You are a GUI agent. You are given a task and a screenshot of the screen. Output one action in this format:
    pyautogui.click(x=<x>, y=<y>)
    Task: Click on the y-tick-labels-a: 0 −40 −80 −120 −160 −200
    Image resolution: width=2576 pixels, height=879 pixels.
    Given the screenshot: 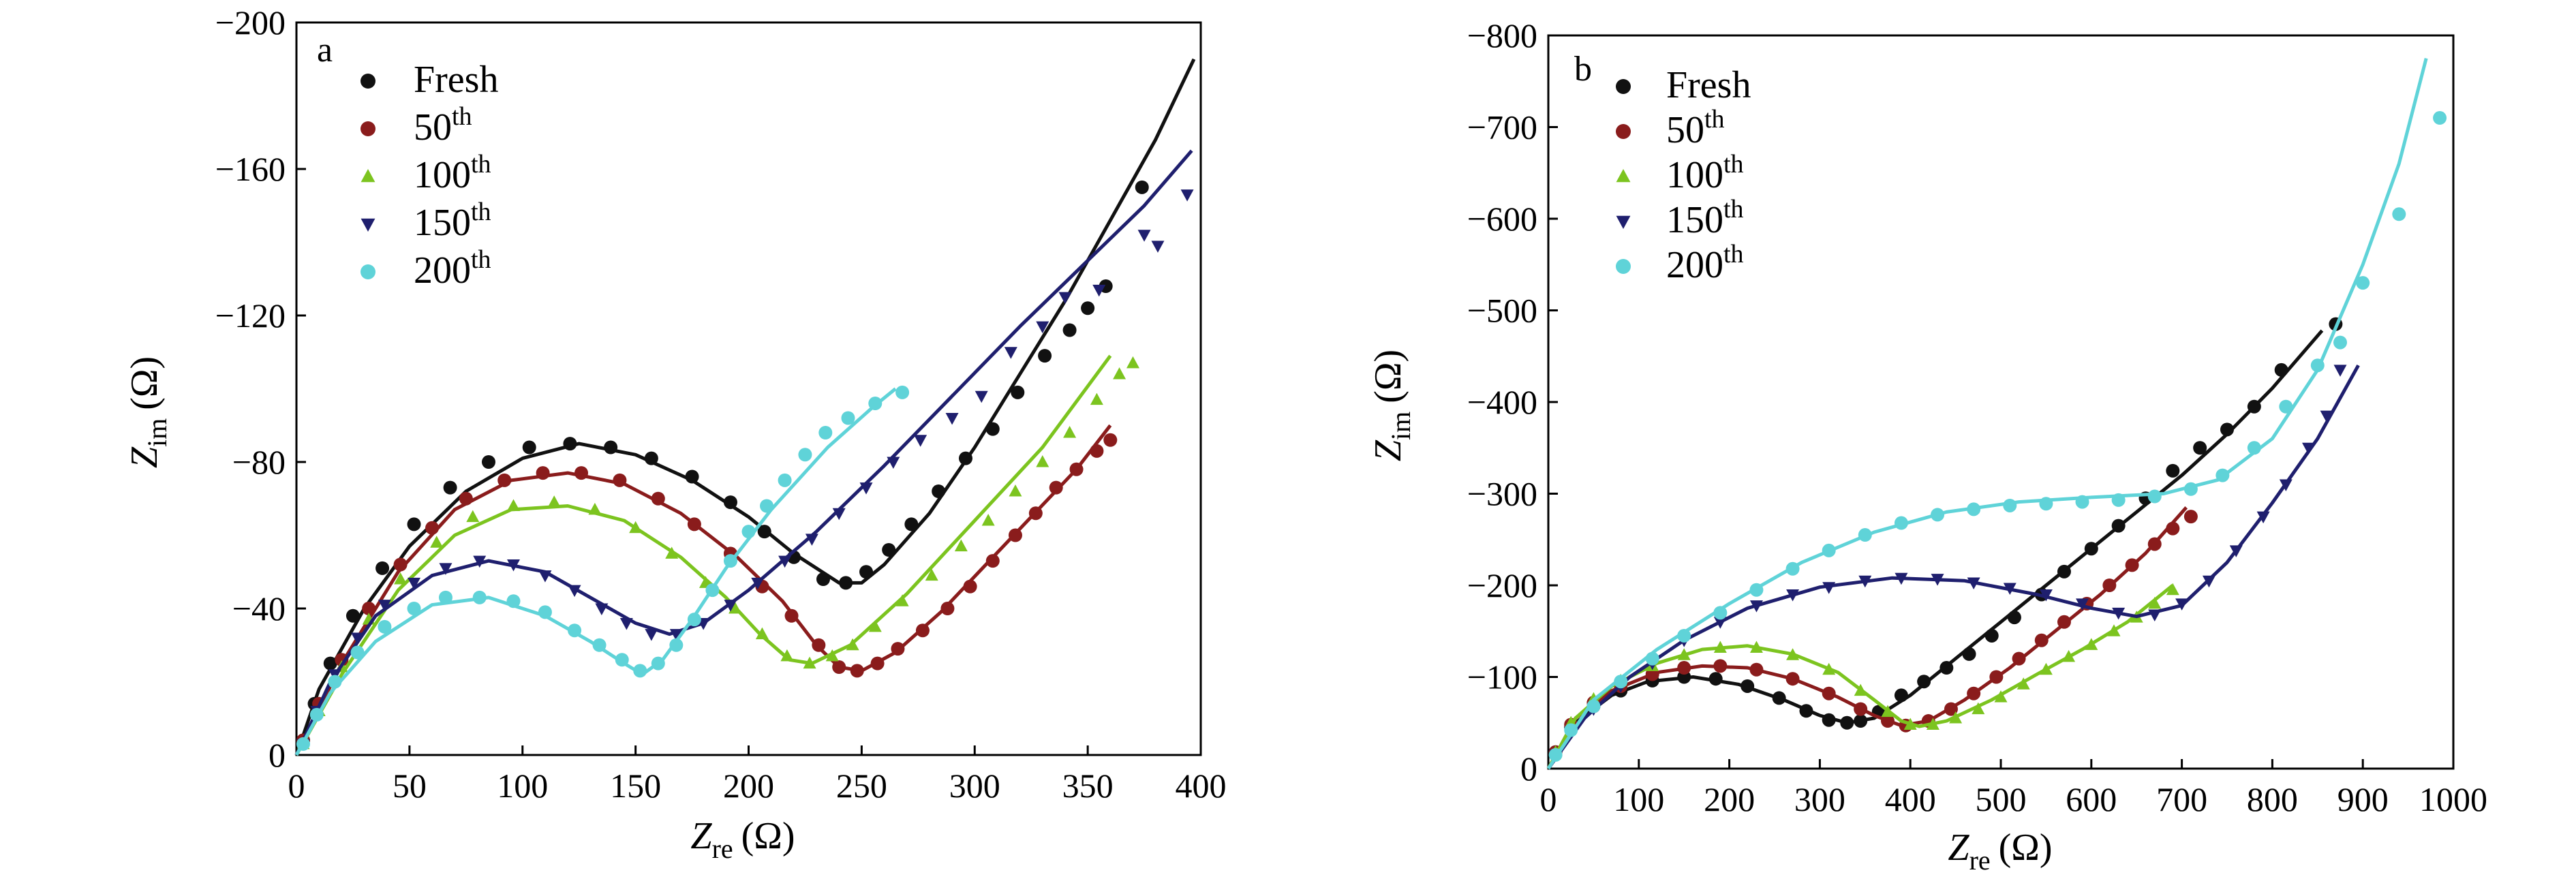 What is the action you would take?
    pyautogui.click(x=250, y=388)
    